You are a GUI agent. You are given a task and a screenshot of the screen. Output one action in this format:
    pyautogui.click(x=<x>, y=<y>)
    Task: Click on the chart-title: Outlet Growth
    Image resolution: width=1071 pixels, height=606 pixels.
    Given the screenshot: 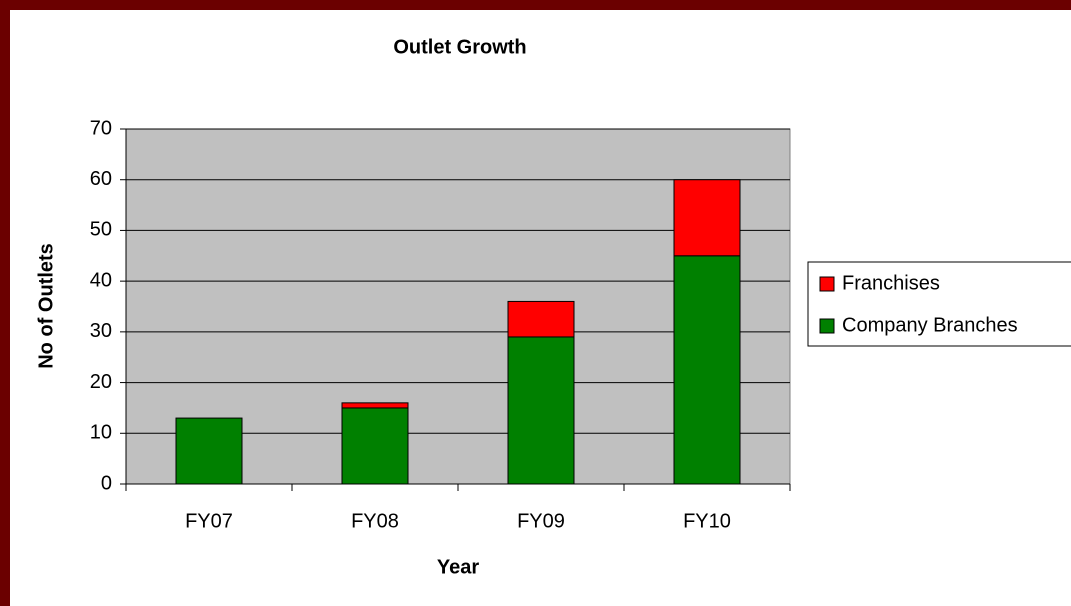 What is the action you would take?
    pyautogui.click(x=459, y=47)
    